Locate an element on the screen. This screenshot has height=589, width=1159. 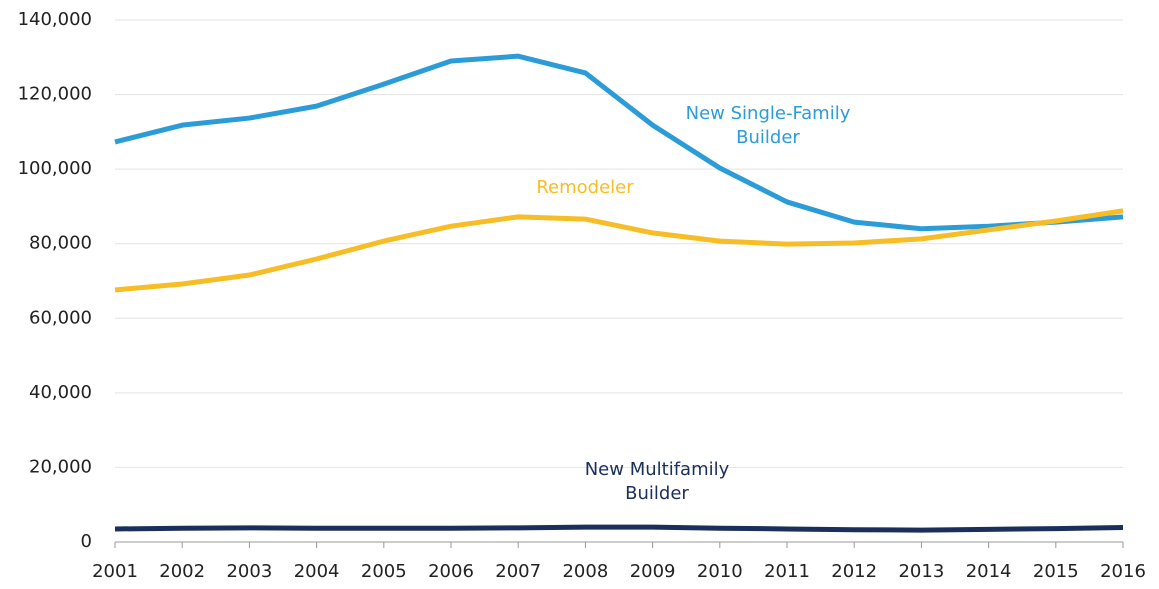
series-label: Remodeler is located at coordinates (585, 187).